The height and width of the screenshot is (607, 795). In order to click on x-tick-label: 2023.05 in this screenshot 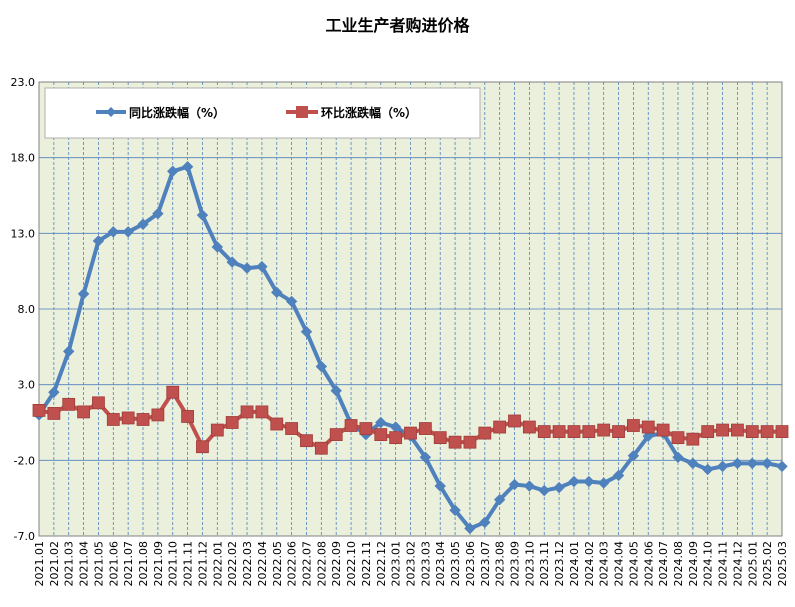, I will do `click(455, 564)`.